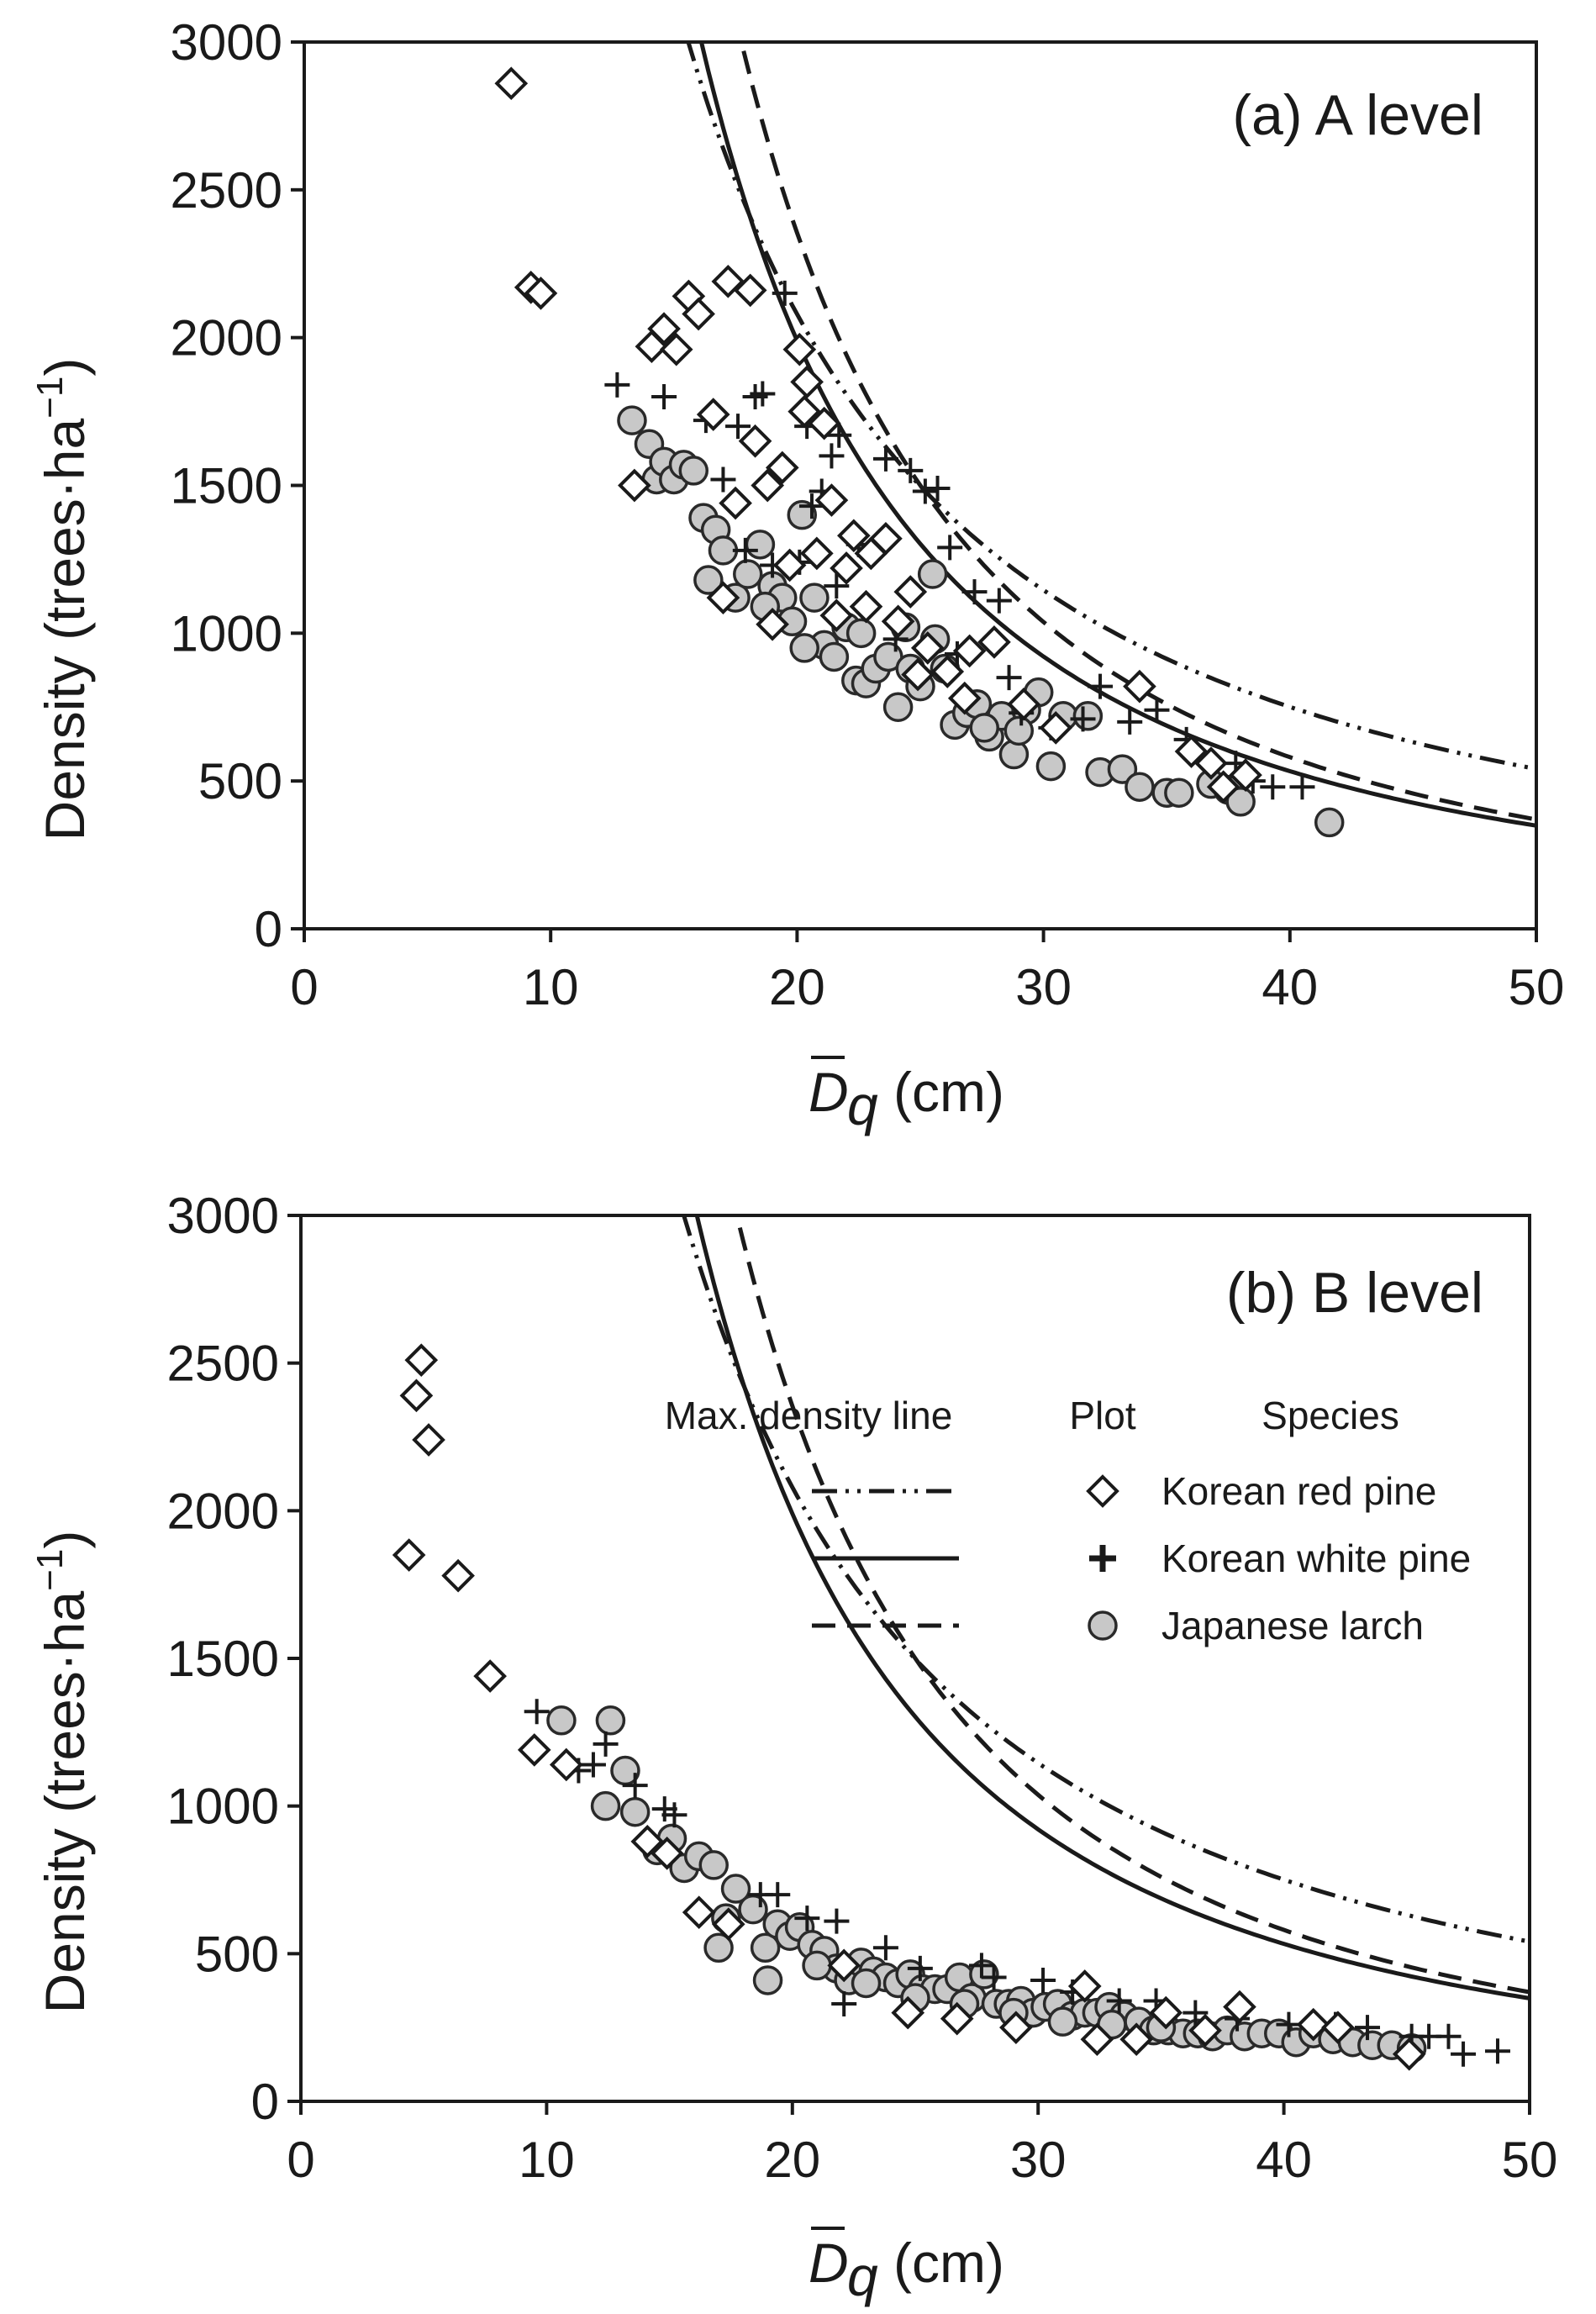 The height and width of the screenshot is (2314, 1596). Describe the element at coordinates (223, 1807) in the screenshot. I see `panel-b-y-tick-label: 1000` at that location.